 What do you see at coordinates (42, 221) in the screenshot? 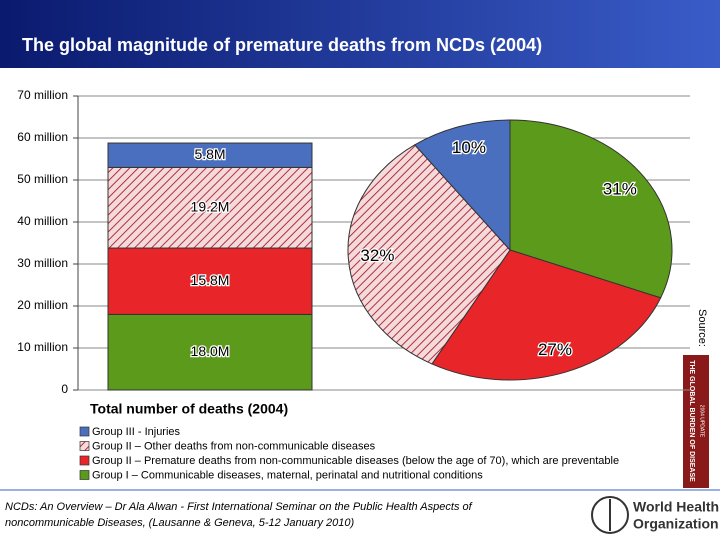
I see `y-tick-label: 40 million` at bounding box center [42, 221].